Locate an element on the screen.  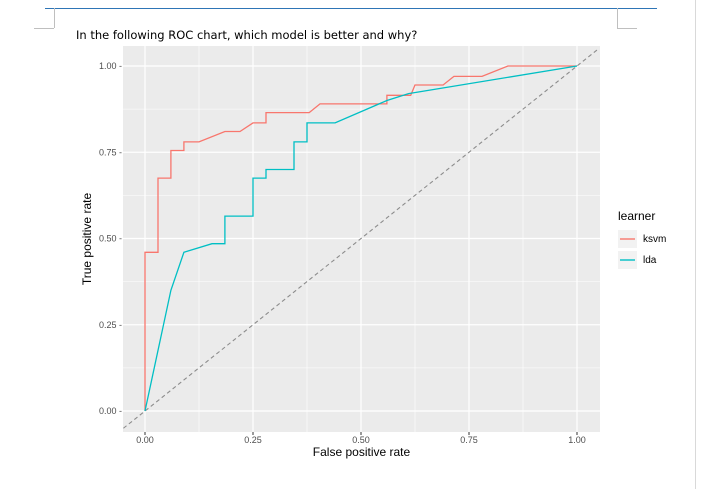
x-tick-label: 0.50 is located at coordinates (361, 440).